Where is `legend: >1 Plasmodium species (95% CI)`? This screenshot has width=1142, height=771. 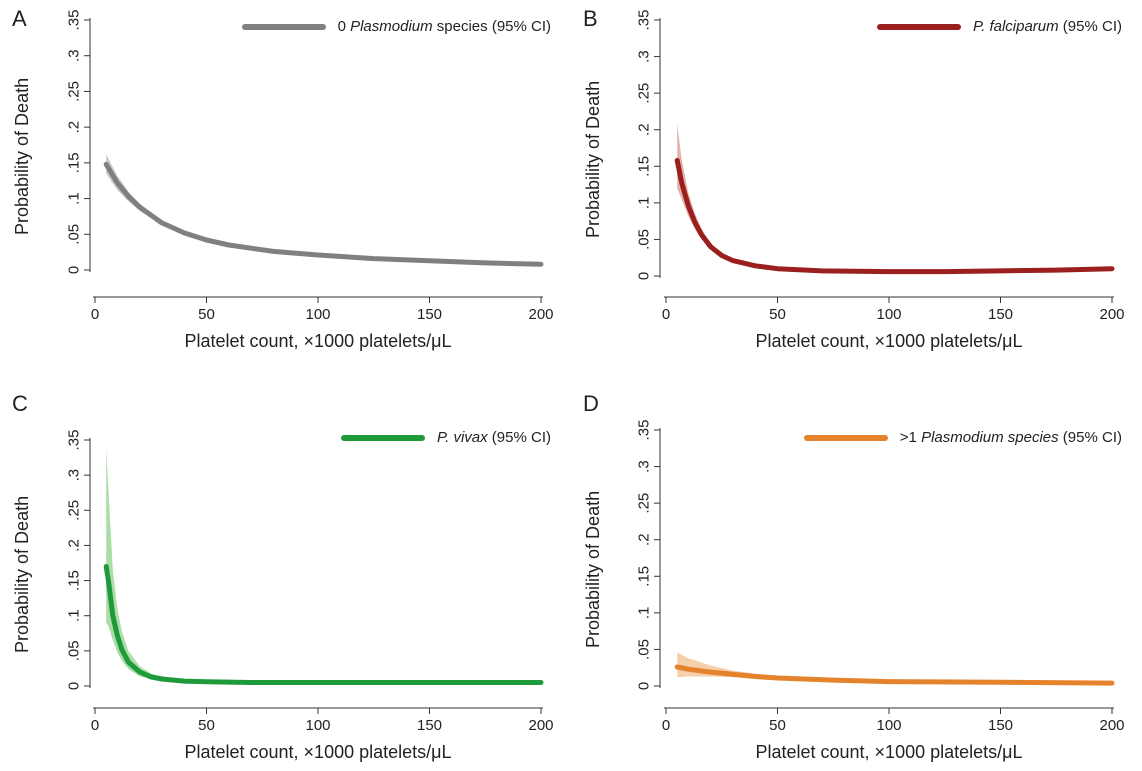 legend: >1 Plasmodium species (95% CI) is located at coordinates (962, 437).